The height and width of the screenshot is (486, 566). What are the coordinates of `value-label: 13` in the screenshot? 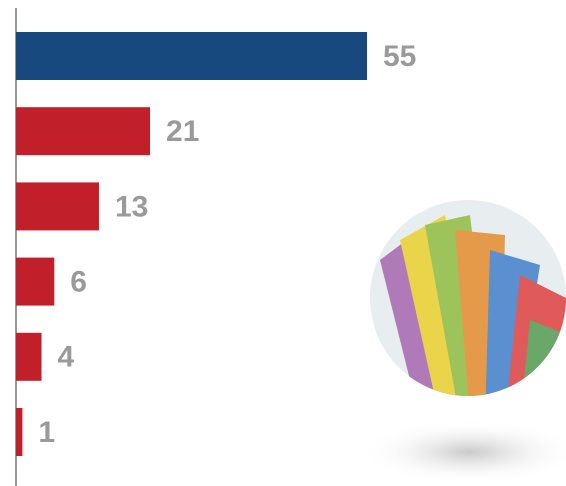 It's located at (131, 206).